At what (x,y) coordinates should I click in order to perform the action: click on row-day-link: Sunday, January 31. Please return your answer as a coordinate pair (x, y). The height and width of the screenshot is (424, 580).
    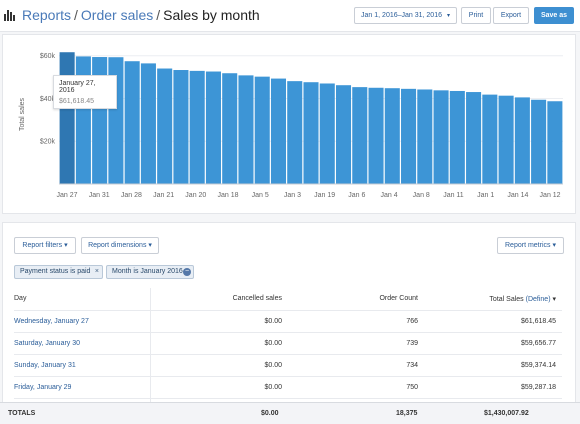
    Looking at the image, I should click on (82, 365).